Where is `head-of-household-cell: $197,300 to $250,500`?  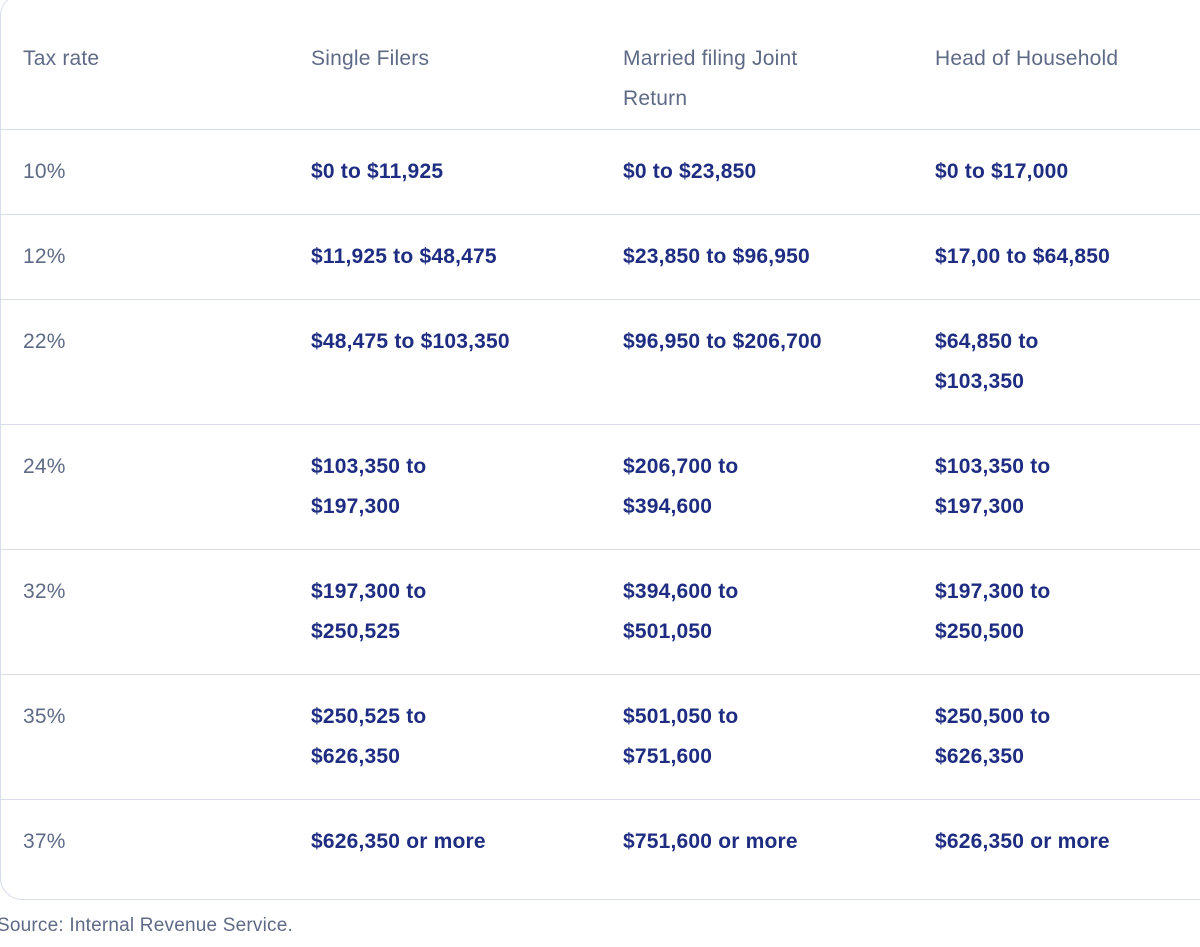 head-of-household-cell: $197,300 to $250,500 is located at coordinates (993, 611).